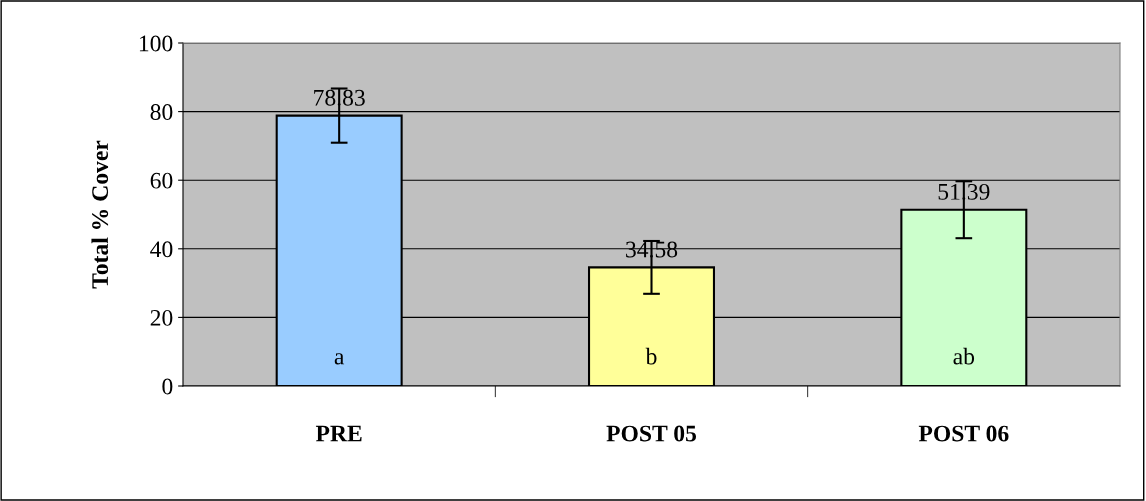 Image resolution: width=1146 pixels, height=501 pixels. I want to click on y-axis-title: Total % Cover, so click(100, 214).